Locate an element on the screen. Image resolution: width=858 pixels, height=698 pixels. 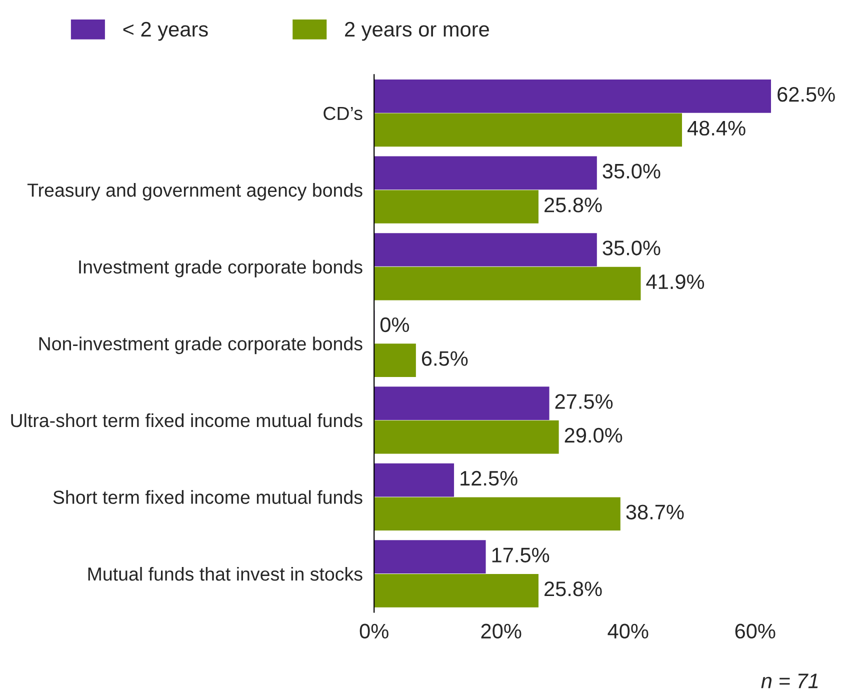
y-tick-label: Treasury and government agency bonds is located at coordinates (194, 192).